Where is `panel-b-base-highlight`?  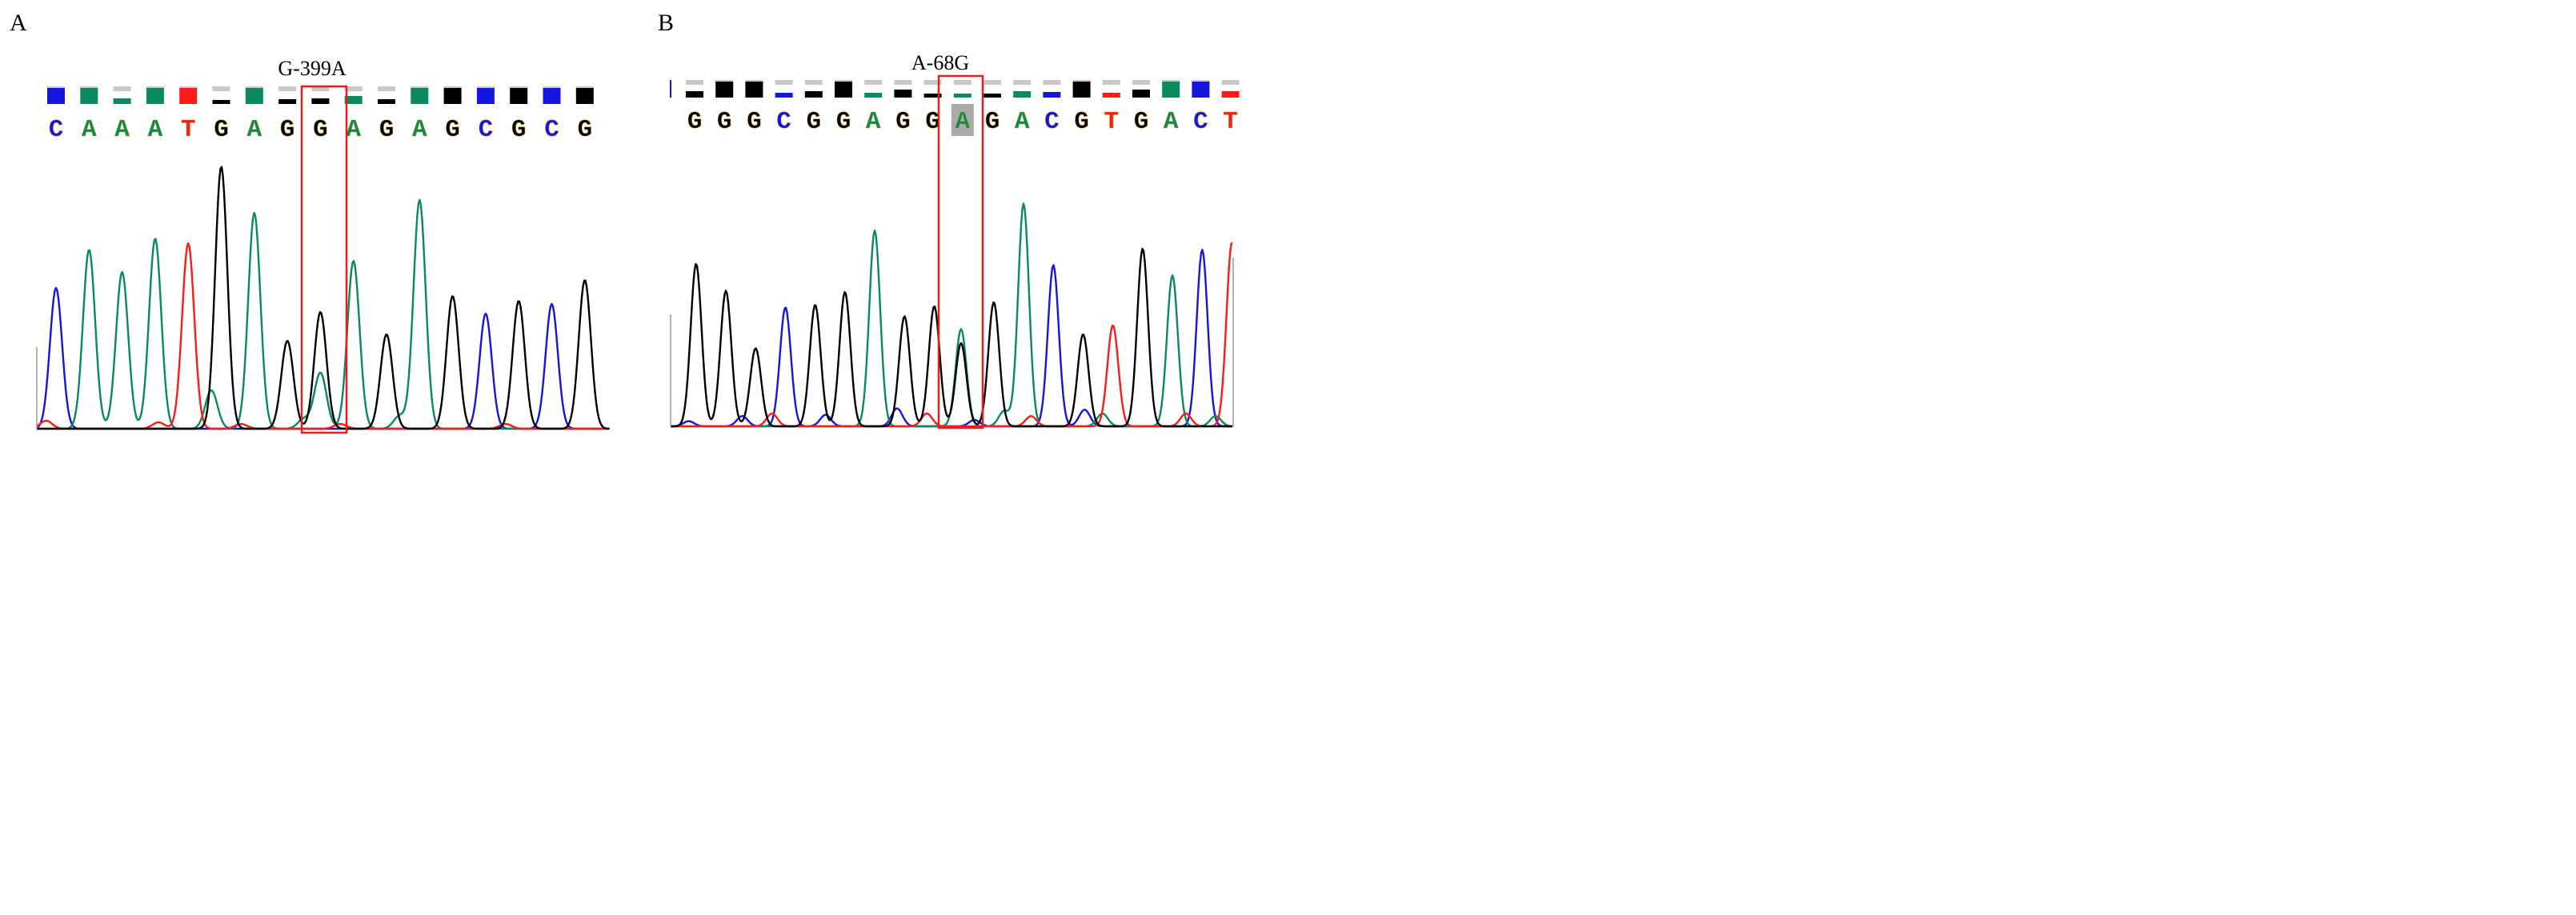 panel-b-base-highlight is located at coordinates (962, 120).